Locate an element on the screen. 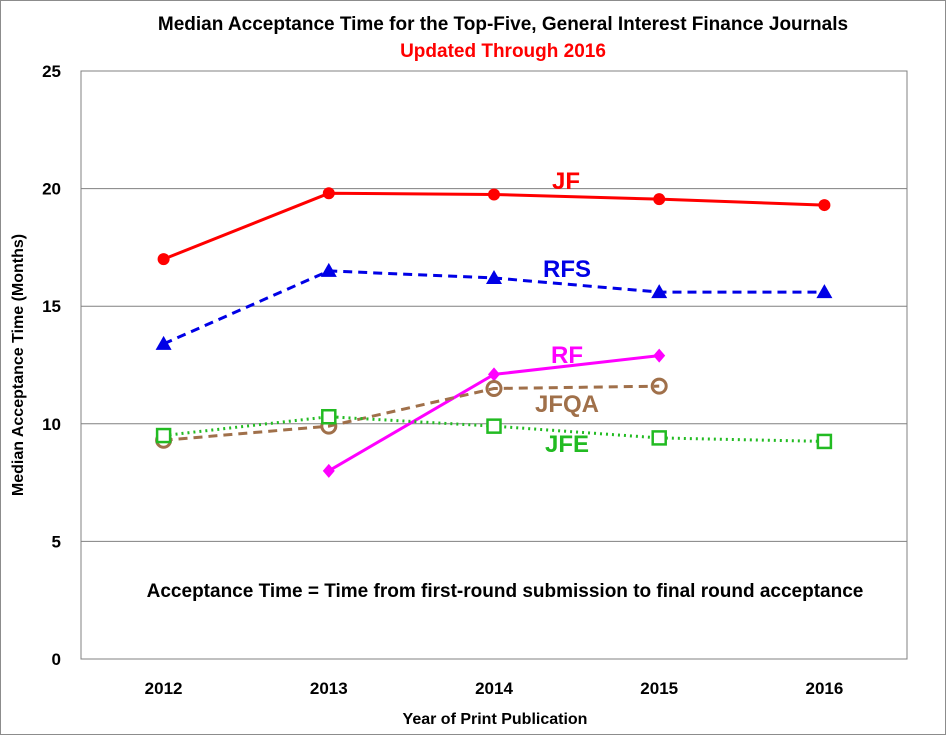 The image size is (946, 735). y-tick-label: 20 is located at coordinates (51, 189).